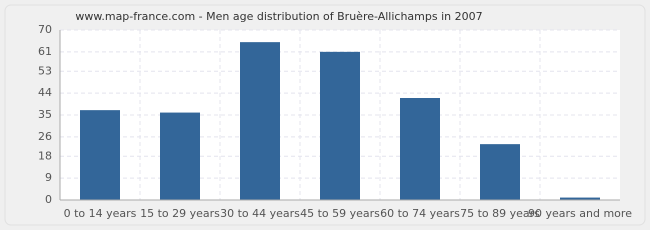 The image size is (650, 240). I want to click on y-tick-label: 26, so click(45, 136).